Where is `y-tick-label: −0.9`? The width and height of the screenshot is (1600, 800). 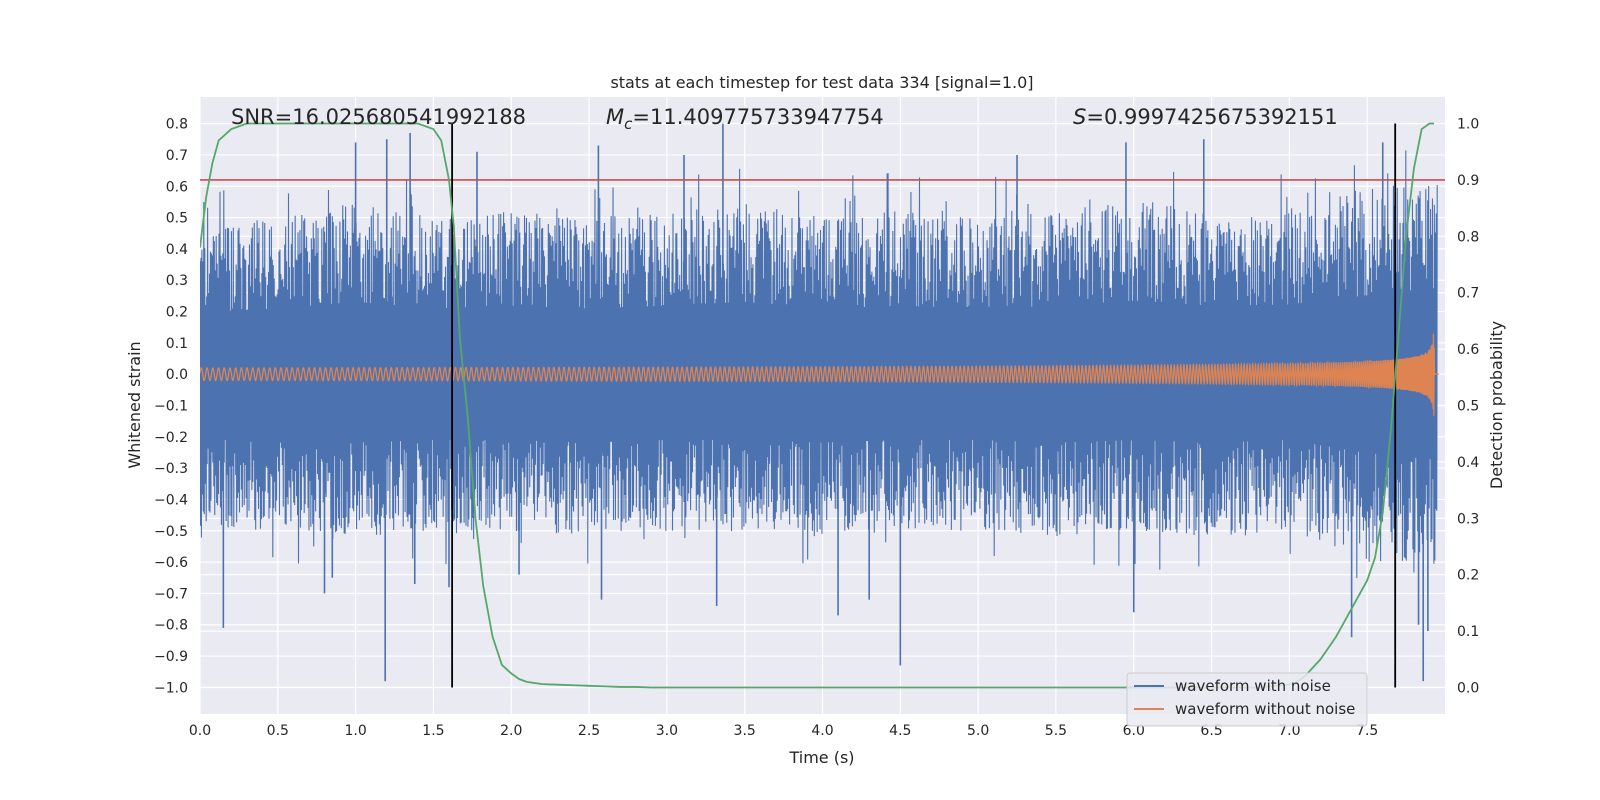 y-tick-label: −0.9 is located at coordinates (171, 657).